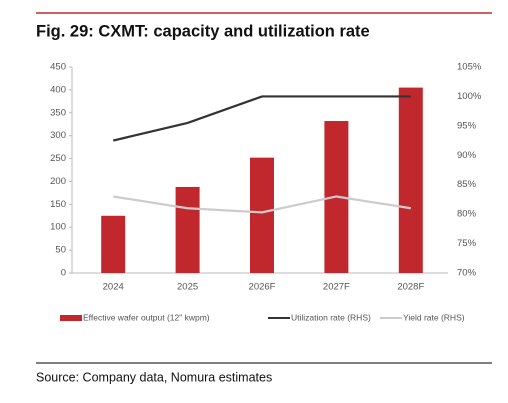  I want to click on y-tick-label: 250, so click(58, 158).